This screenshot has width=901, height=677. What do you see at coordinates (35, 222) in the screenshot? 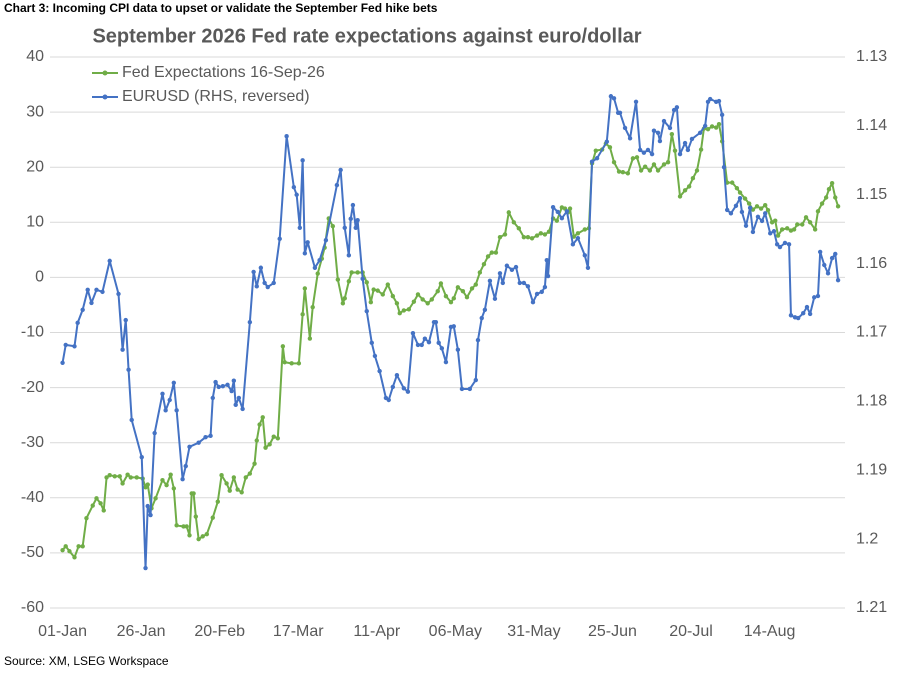
I see `y-tick-label: 10` at bounding box center [35, 222].